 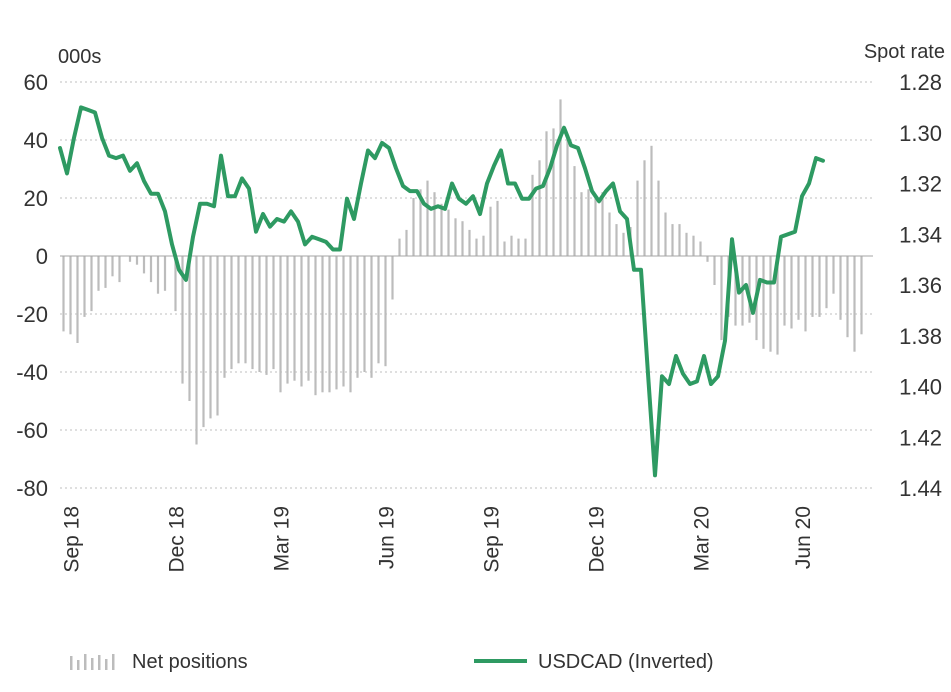 What do you see at coordinates (190, 662) in the screenshot?
I see `legend-net-positions-label: Net positions` at bounding box center [190, 662].